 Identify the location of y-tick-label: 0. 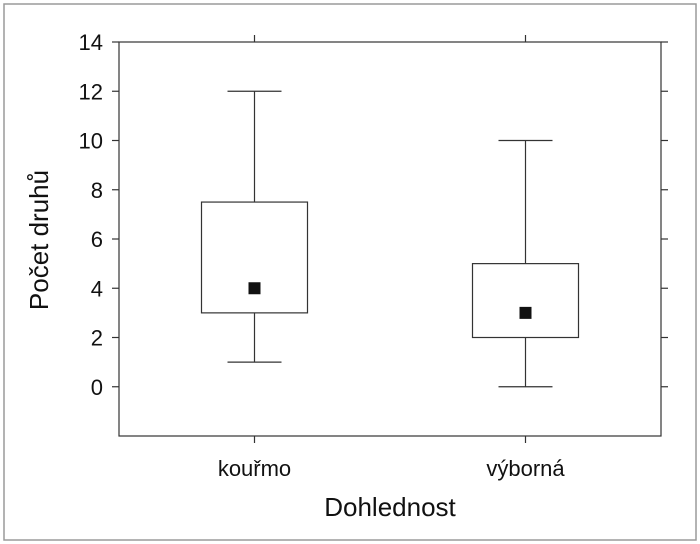
(97, 387).